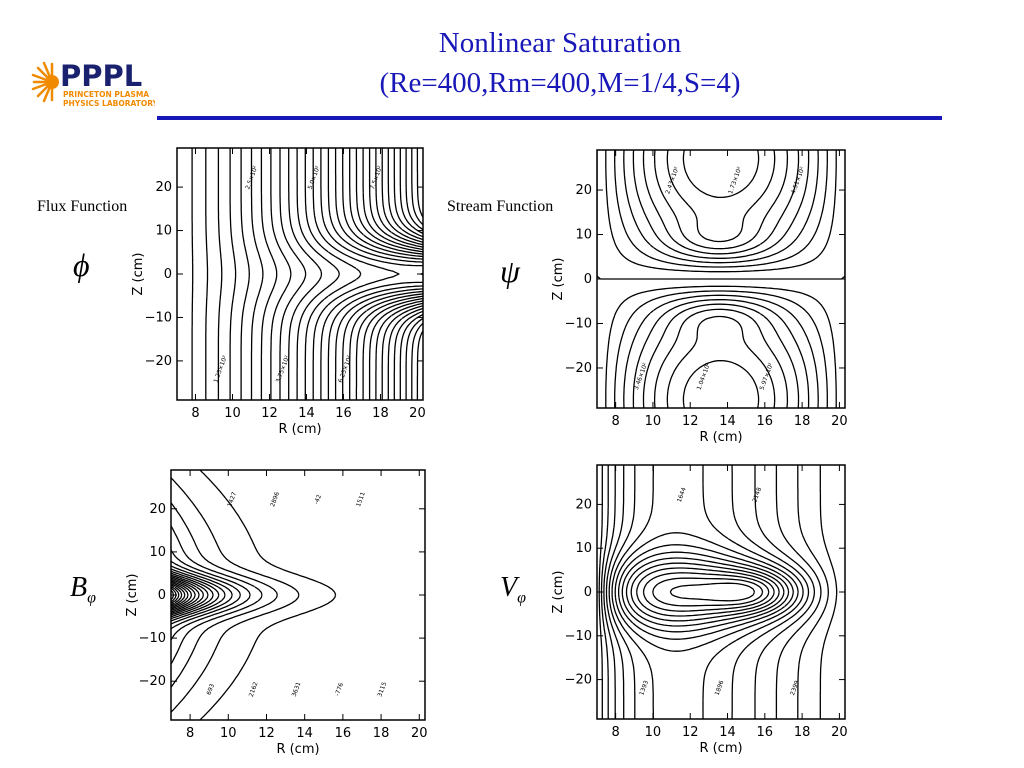 The image size is (1024, 768). What do you see at coordinates (232, 499) in the screenshot?
I see `contour-label: 1427` at bounding box center [232, 499].